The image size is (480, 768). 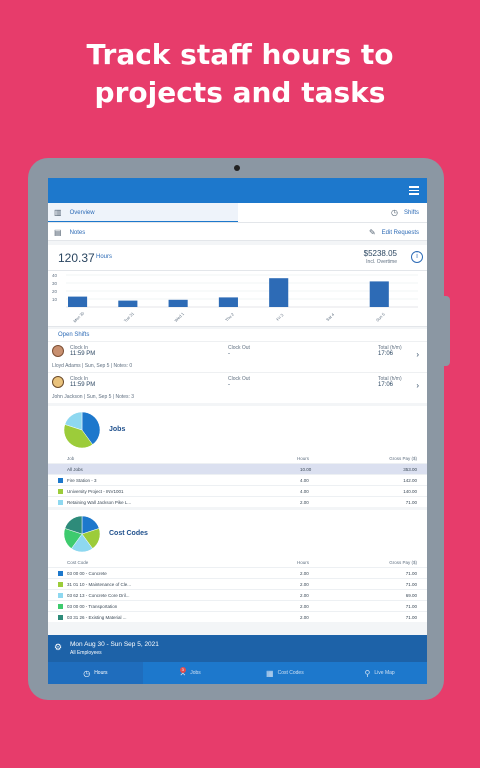 I want to click on x-tick-label: Sun 5, so click(x=380, y=316).